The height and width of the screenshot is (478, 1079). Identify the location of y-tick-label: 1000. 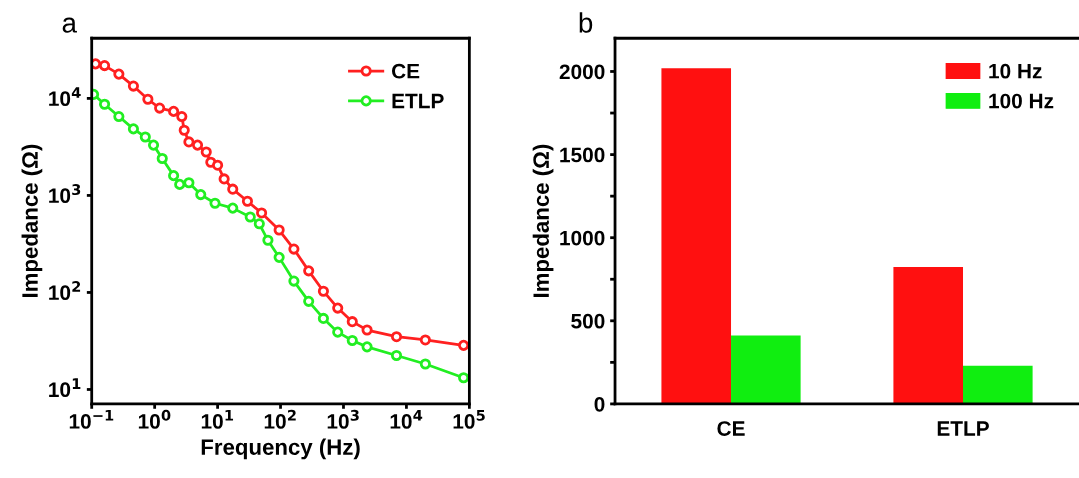
(582, 238).